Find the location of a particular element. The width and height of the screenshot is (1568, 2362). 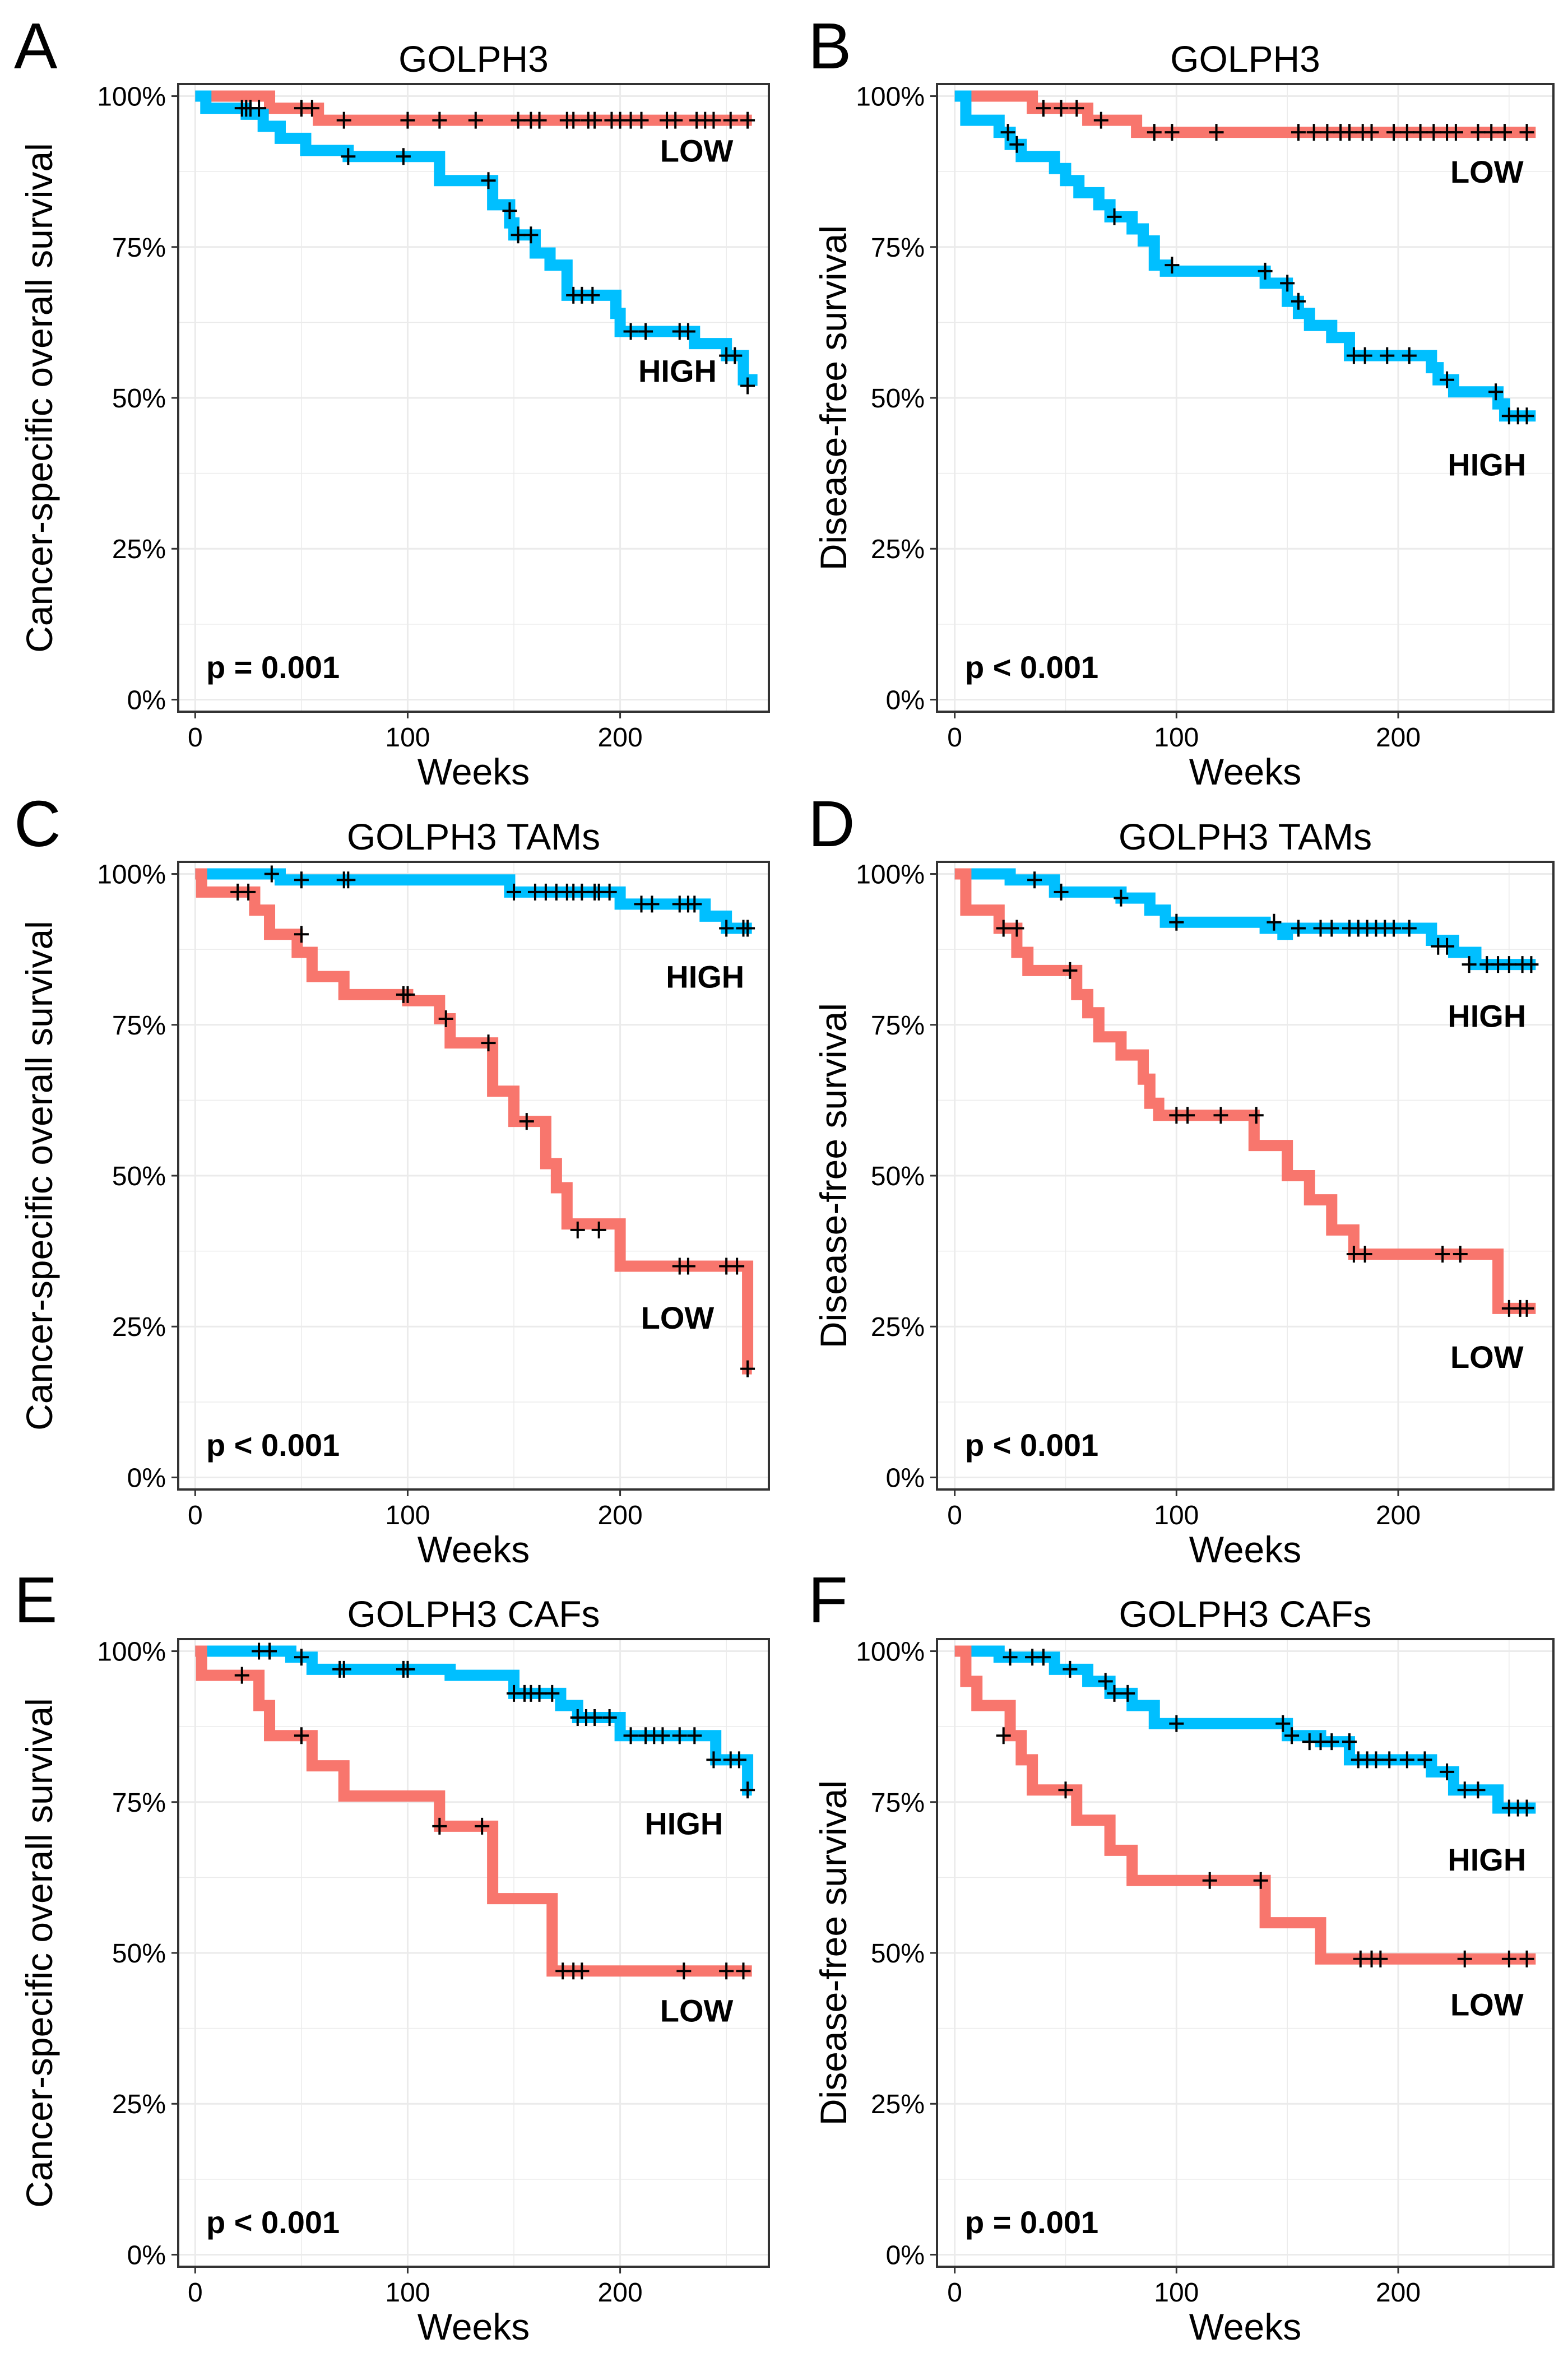

panel-letter: B is located at coordinates (829, 46).